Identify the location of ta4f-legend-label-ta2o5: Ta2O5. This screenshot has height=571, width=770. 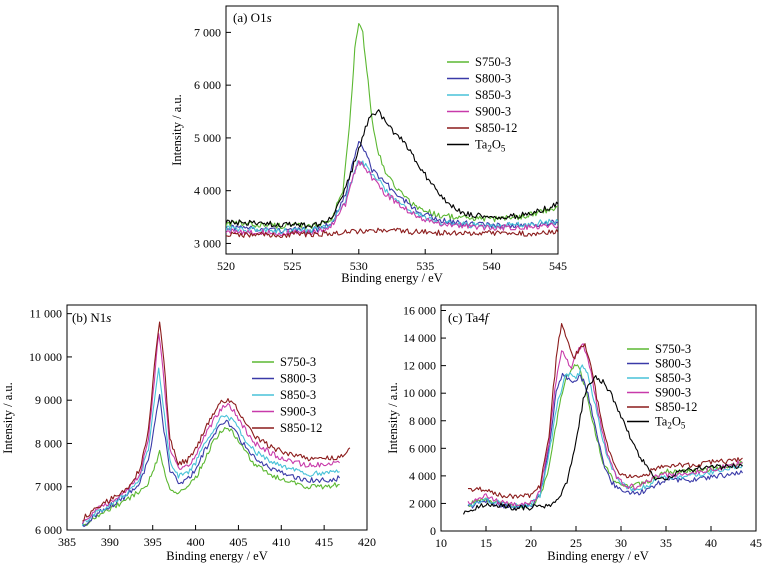
(670, 423).